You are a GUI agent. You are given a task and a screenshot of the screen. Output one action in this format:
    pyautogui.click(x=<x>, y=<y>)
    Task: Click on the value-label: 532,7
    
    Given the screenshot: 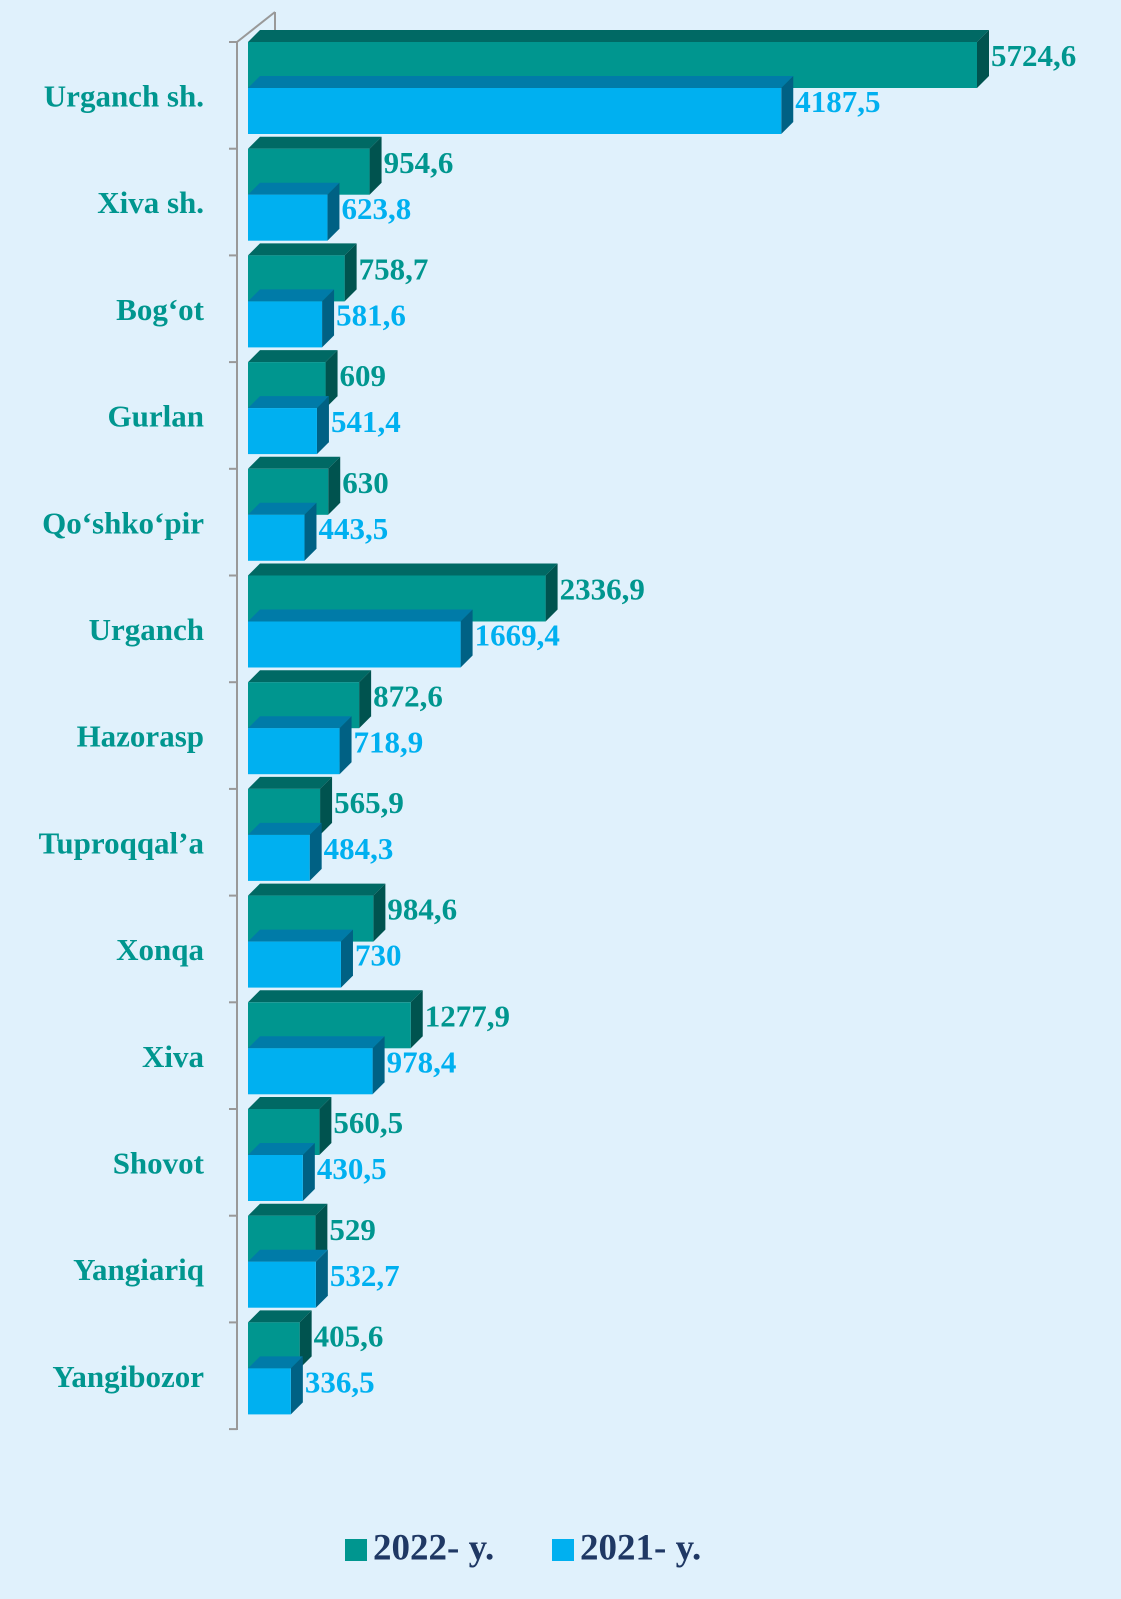 What is the action you would take?
    pyautogui.click(x=365, y=1275)
    